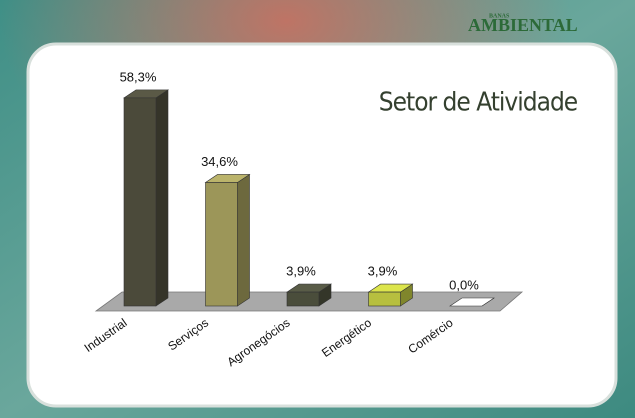 This screenshot has width=635, height=418. Describe the element at coordinates (478, 103) in the screenshot. I see `chart-title: Setor de Atividade` at that location.